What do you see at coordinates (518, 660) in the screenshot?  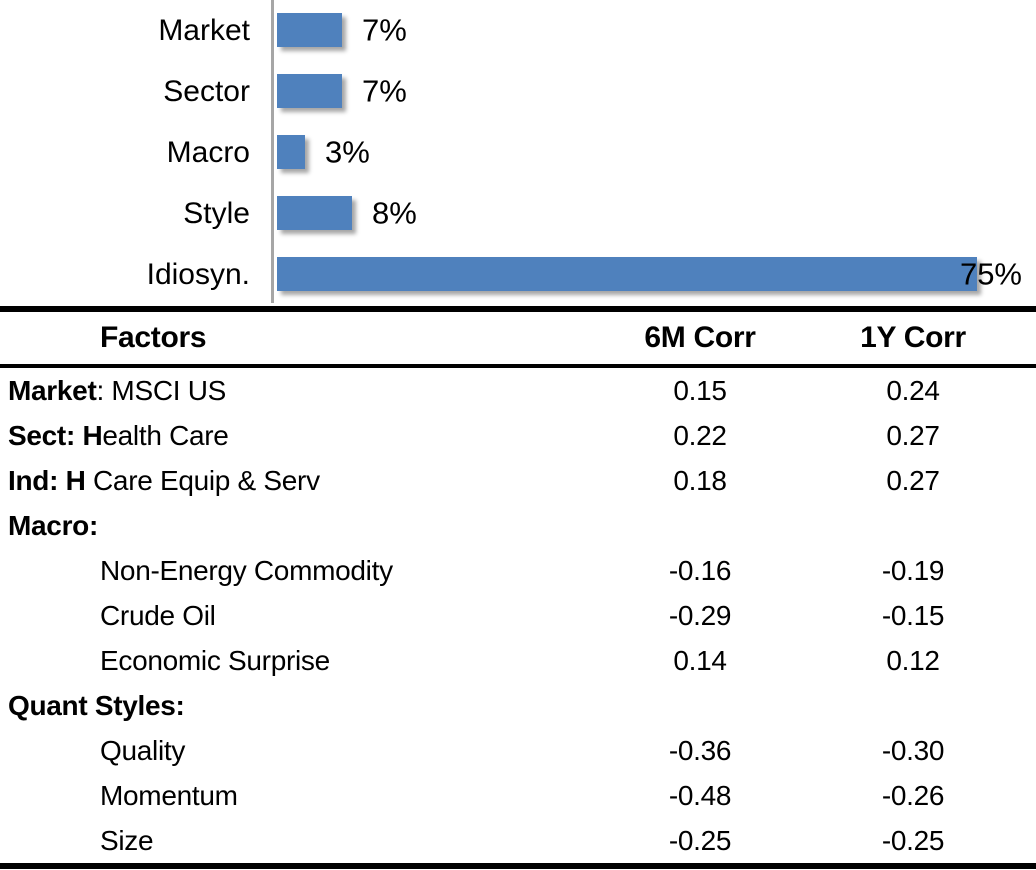 I see `table-row: Economic Surprise 0.14 0.12` at bounding box center [518, 660].